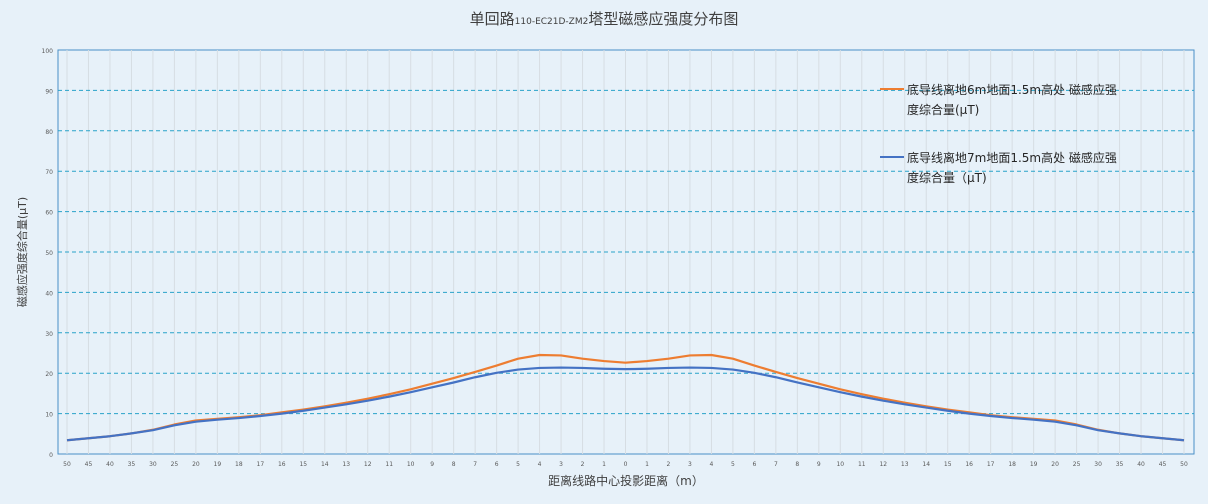  What do you see at coordinates (49, 374) in the screenshot?
I see `y-tick-label: 20` at bounding box center [49, 374].